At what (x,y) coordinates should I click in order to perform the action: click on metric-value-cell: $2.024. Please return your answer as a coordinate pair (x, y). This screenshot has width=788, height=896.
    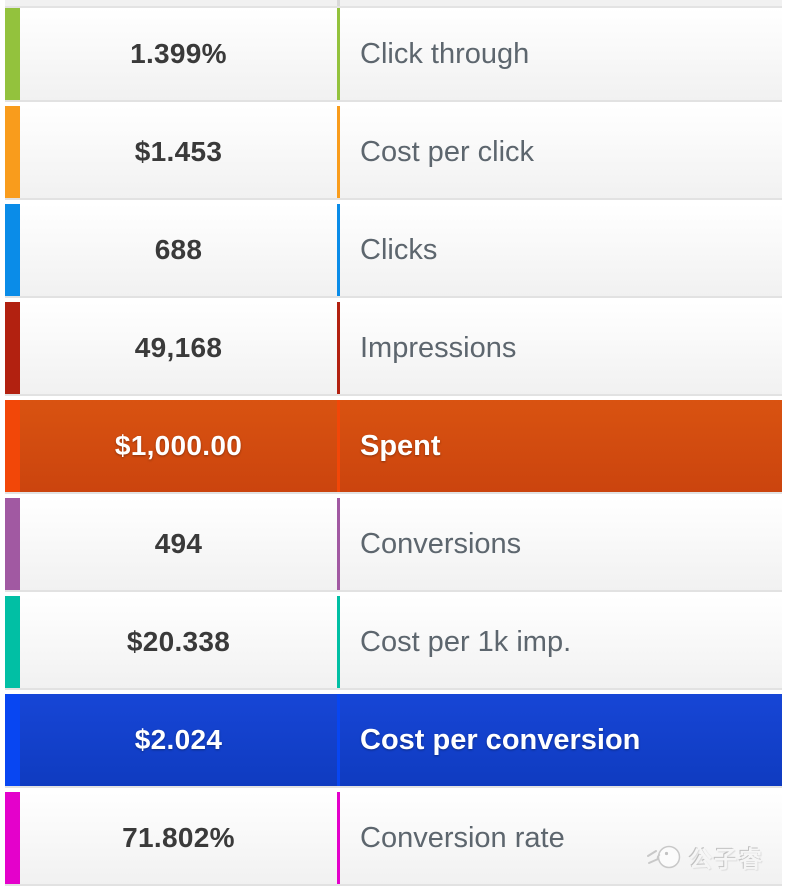
    Looking at the image, I should click on (178, 740).